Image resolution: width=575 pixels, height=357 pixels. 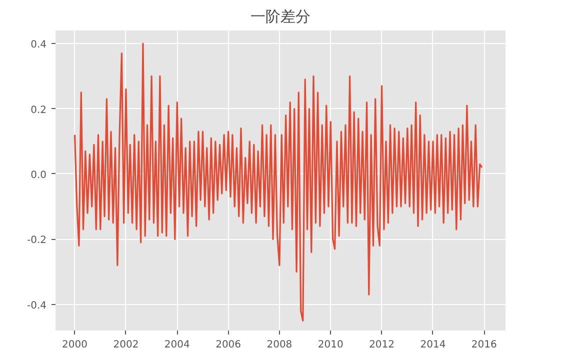 I want to click on chart-title: 一阶差分, so click(x=280, y=17).